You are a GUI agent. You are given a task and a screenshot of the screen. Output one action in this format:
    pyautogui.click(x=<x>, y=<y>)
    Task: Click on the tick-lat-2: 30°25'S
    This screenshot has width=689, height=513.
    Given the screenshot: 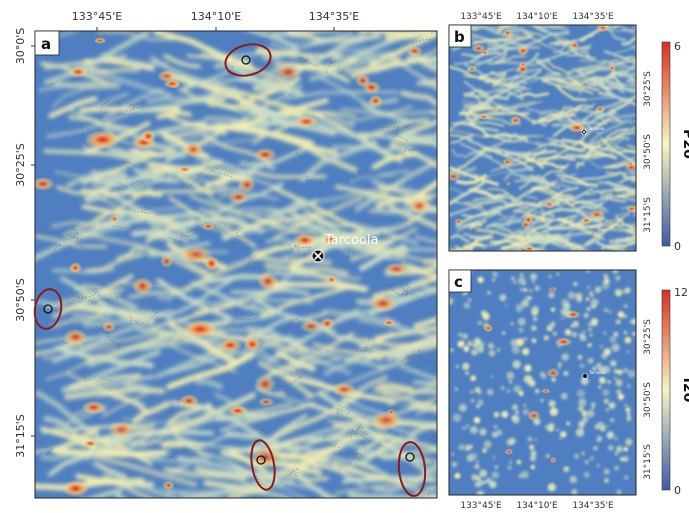 What is the action you would take?
    pyautogui.click(x=20, y=165)
    